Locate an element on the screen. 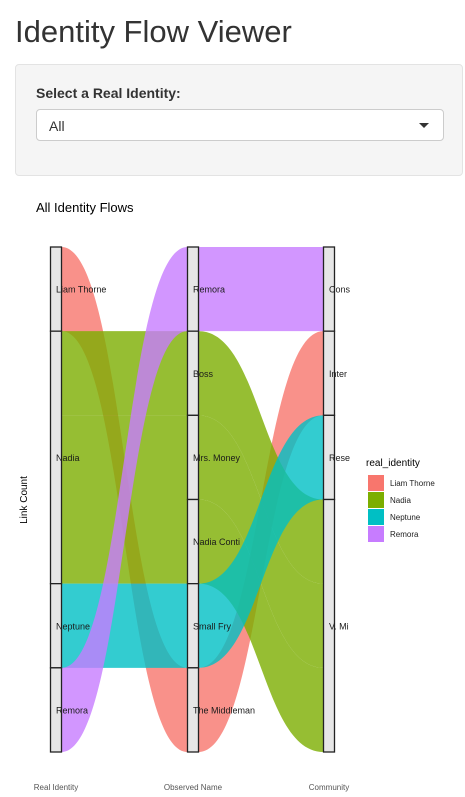 This screenshot has width=465, height=797. chevron-down-icon is located at coordinates (424, 125).